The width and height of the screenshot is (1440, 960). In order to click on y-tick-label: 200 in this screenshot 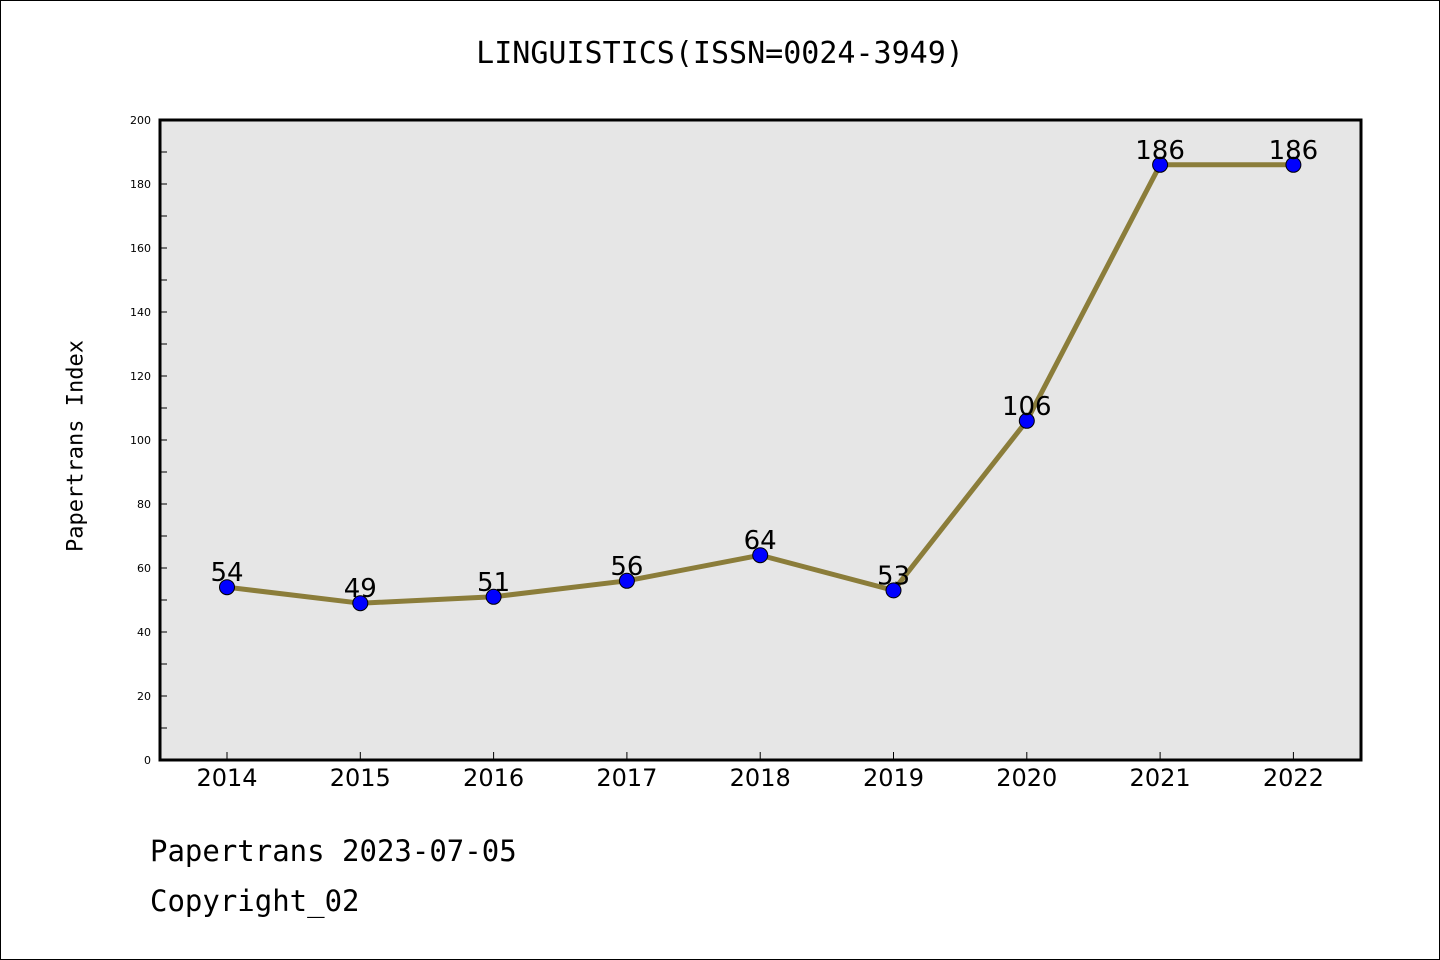, I will do `click(140, 120)`.